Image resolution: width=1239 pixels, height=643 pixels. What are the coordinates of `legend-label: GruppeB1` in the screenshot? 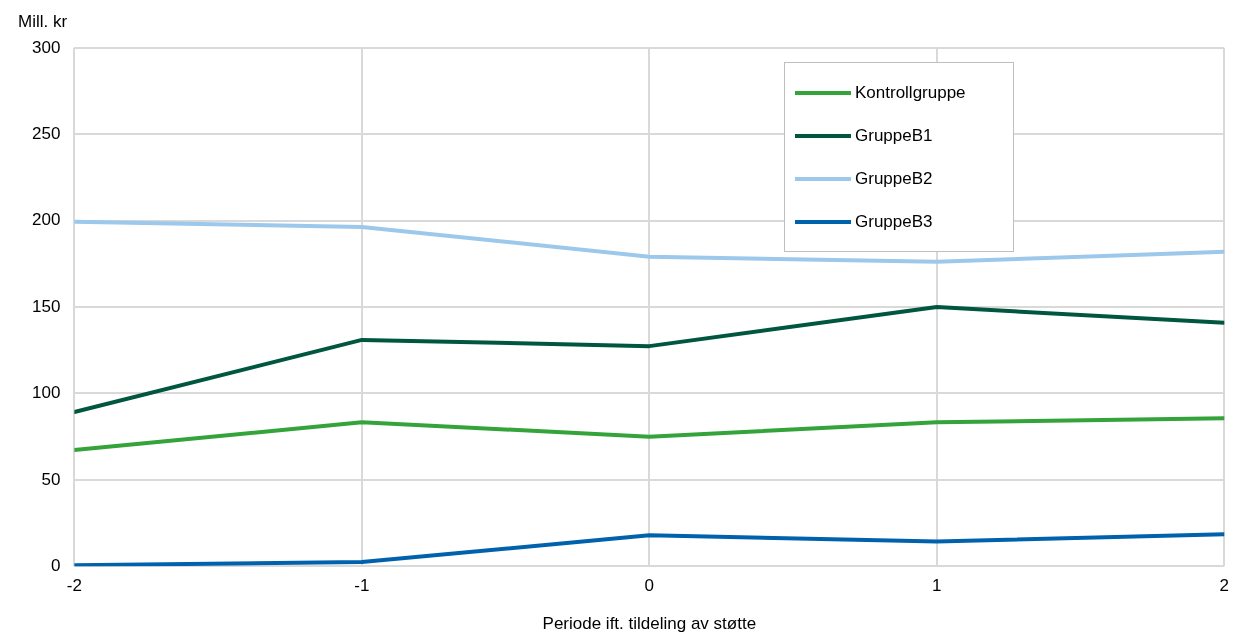 It's located at (894, 135).